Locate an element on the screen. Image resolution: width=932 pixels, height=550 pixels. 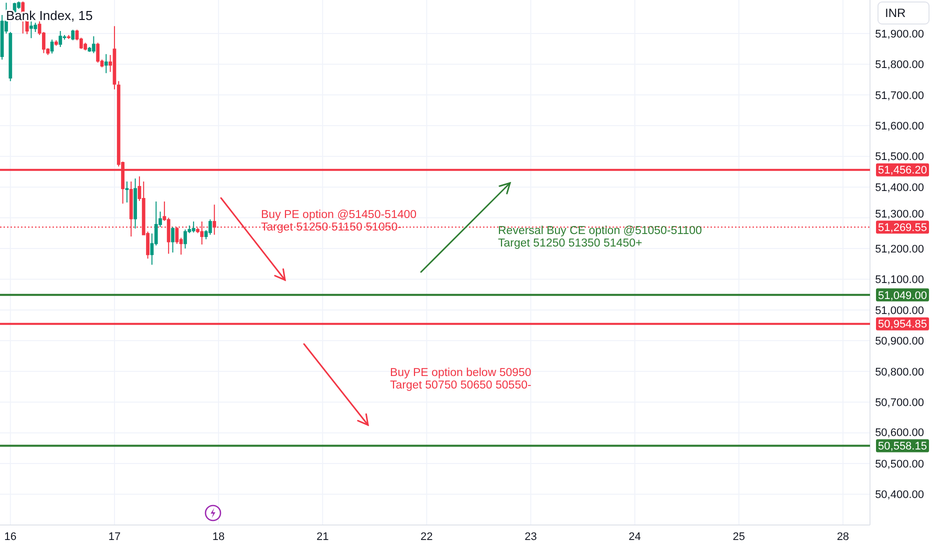
y-tick-label: 50,600.00 is located at coordinates (899, 433).